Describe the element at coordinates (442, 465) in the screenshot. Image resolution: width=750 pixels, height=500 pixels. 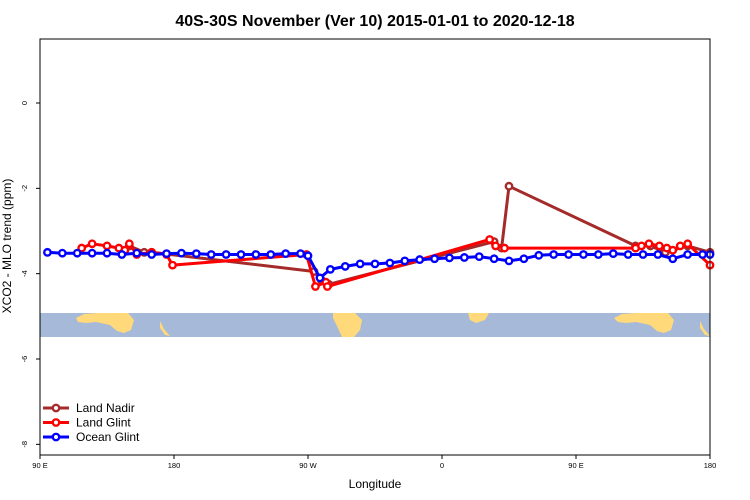
I see `x-tick-label: 0` at that location.